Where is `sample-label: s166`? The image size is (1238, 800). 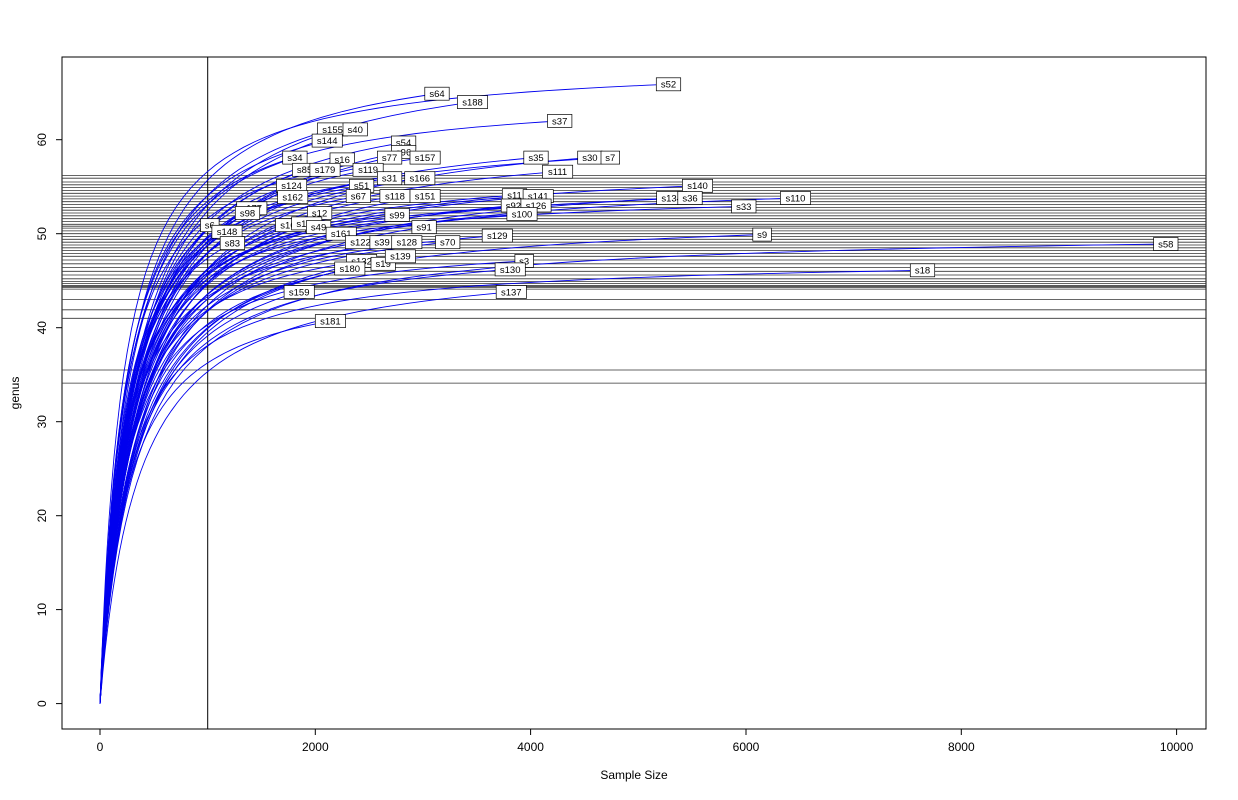
sample-label: s166 is located at coordinates (419, 179).